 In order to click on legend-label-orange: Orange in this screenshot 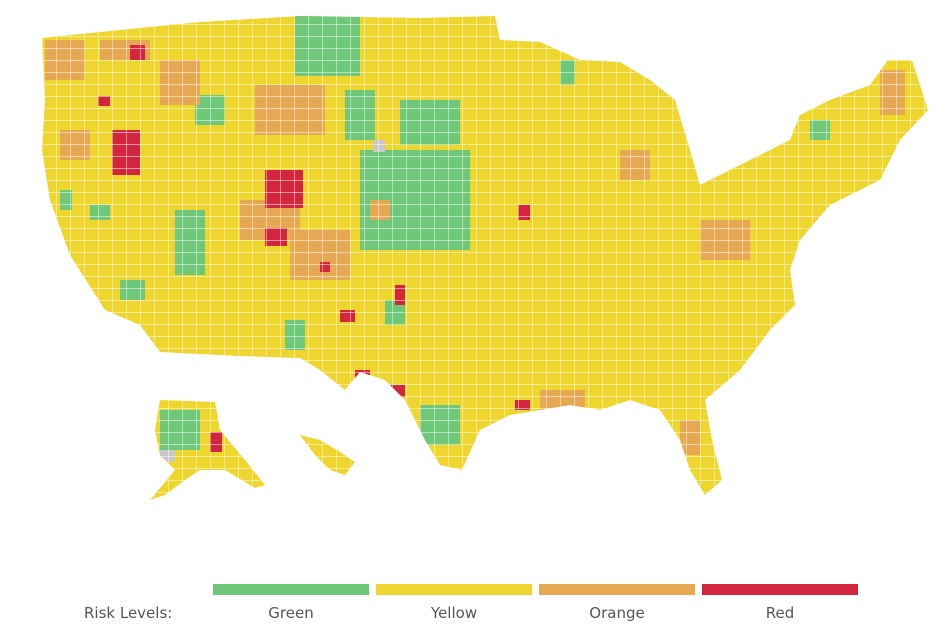, I will do `click(617, 613)`.